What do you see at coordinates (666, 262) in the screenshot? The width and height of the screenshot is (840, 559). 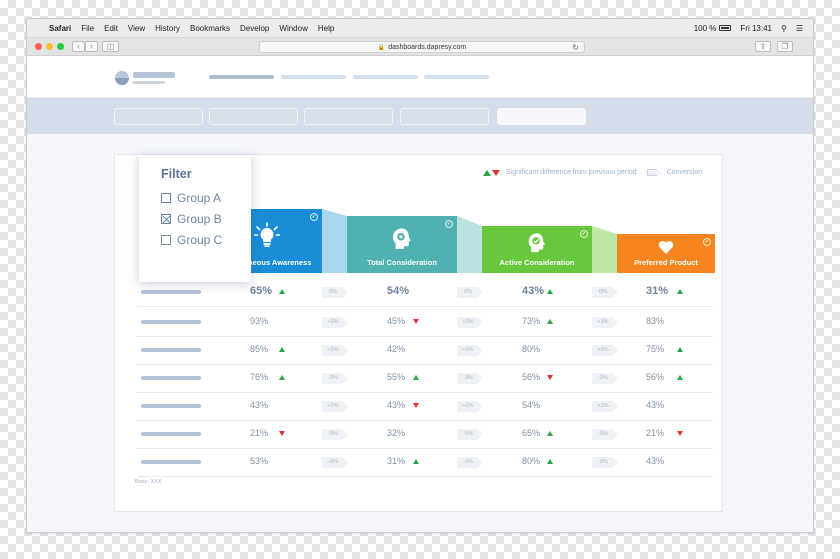 I see `stage-label: Preferred Product` at bounding box center [666, 262].